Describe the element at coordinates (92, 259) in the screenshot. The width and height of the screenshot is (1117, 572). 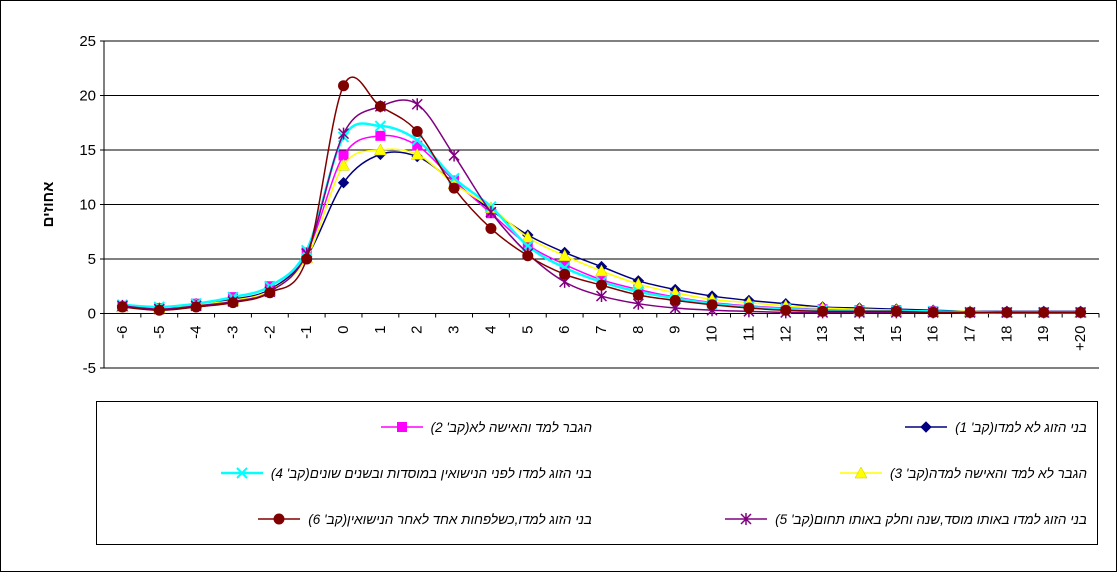
I see `y-tick-label: 5` at that location.